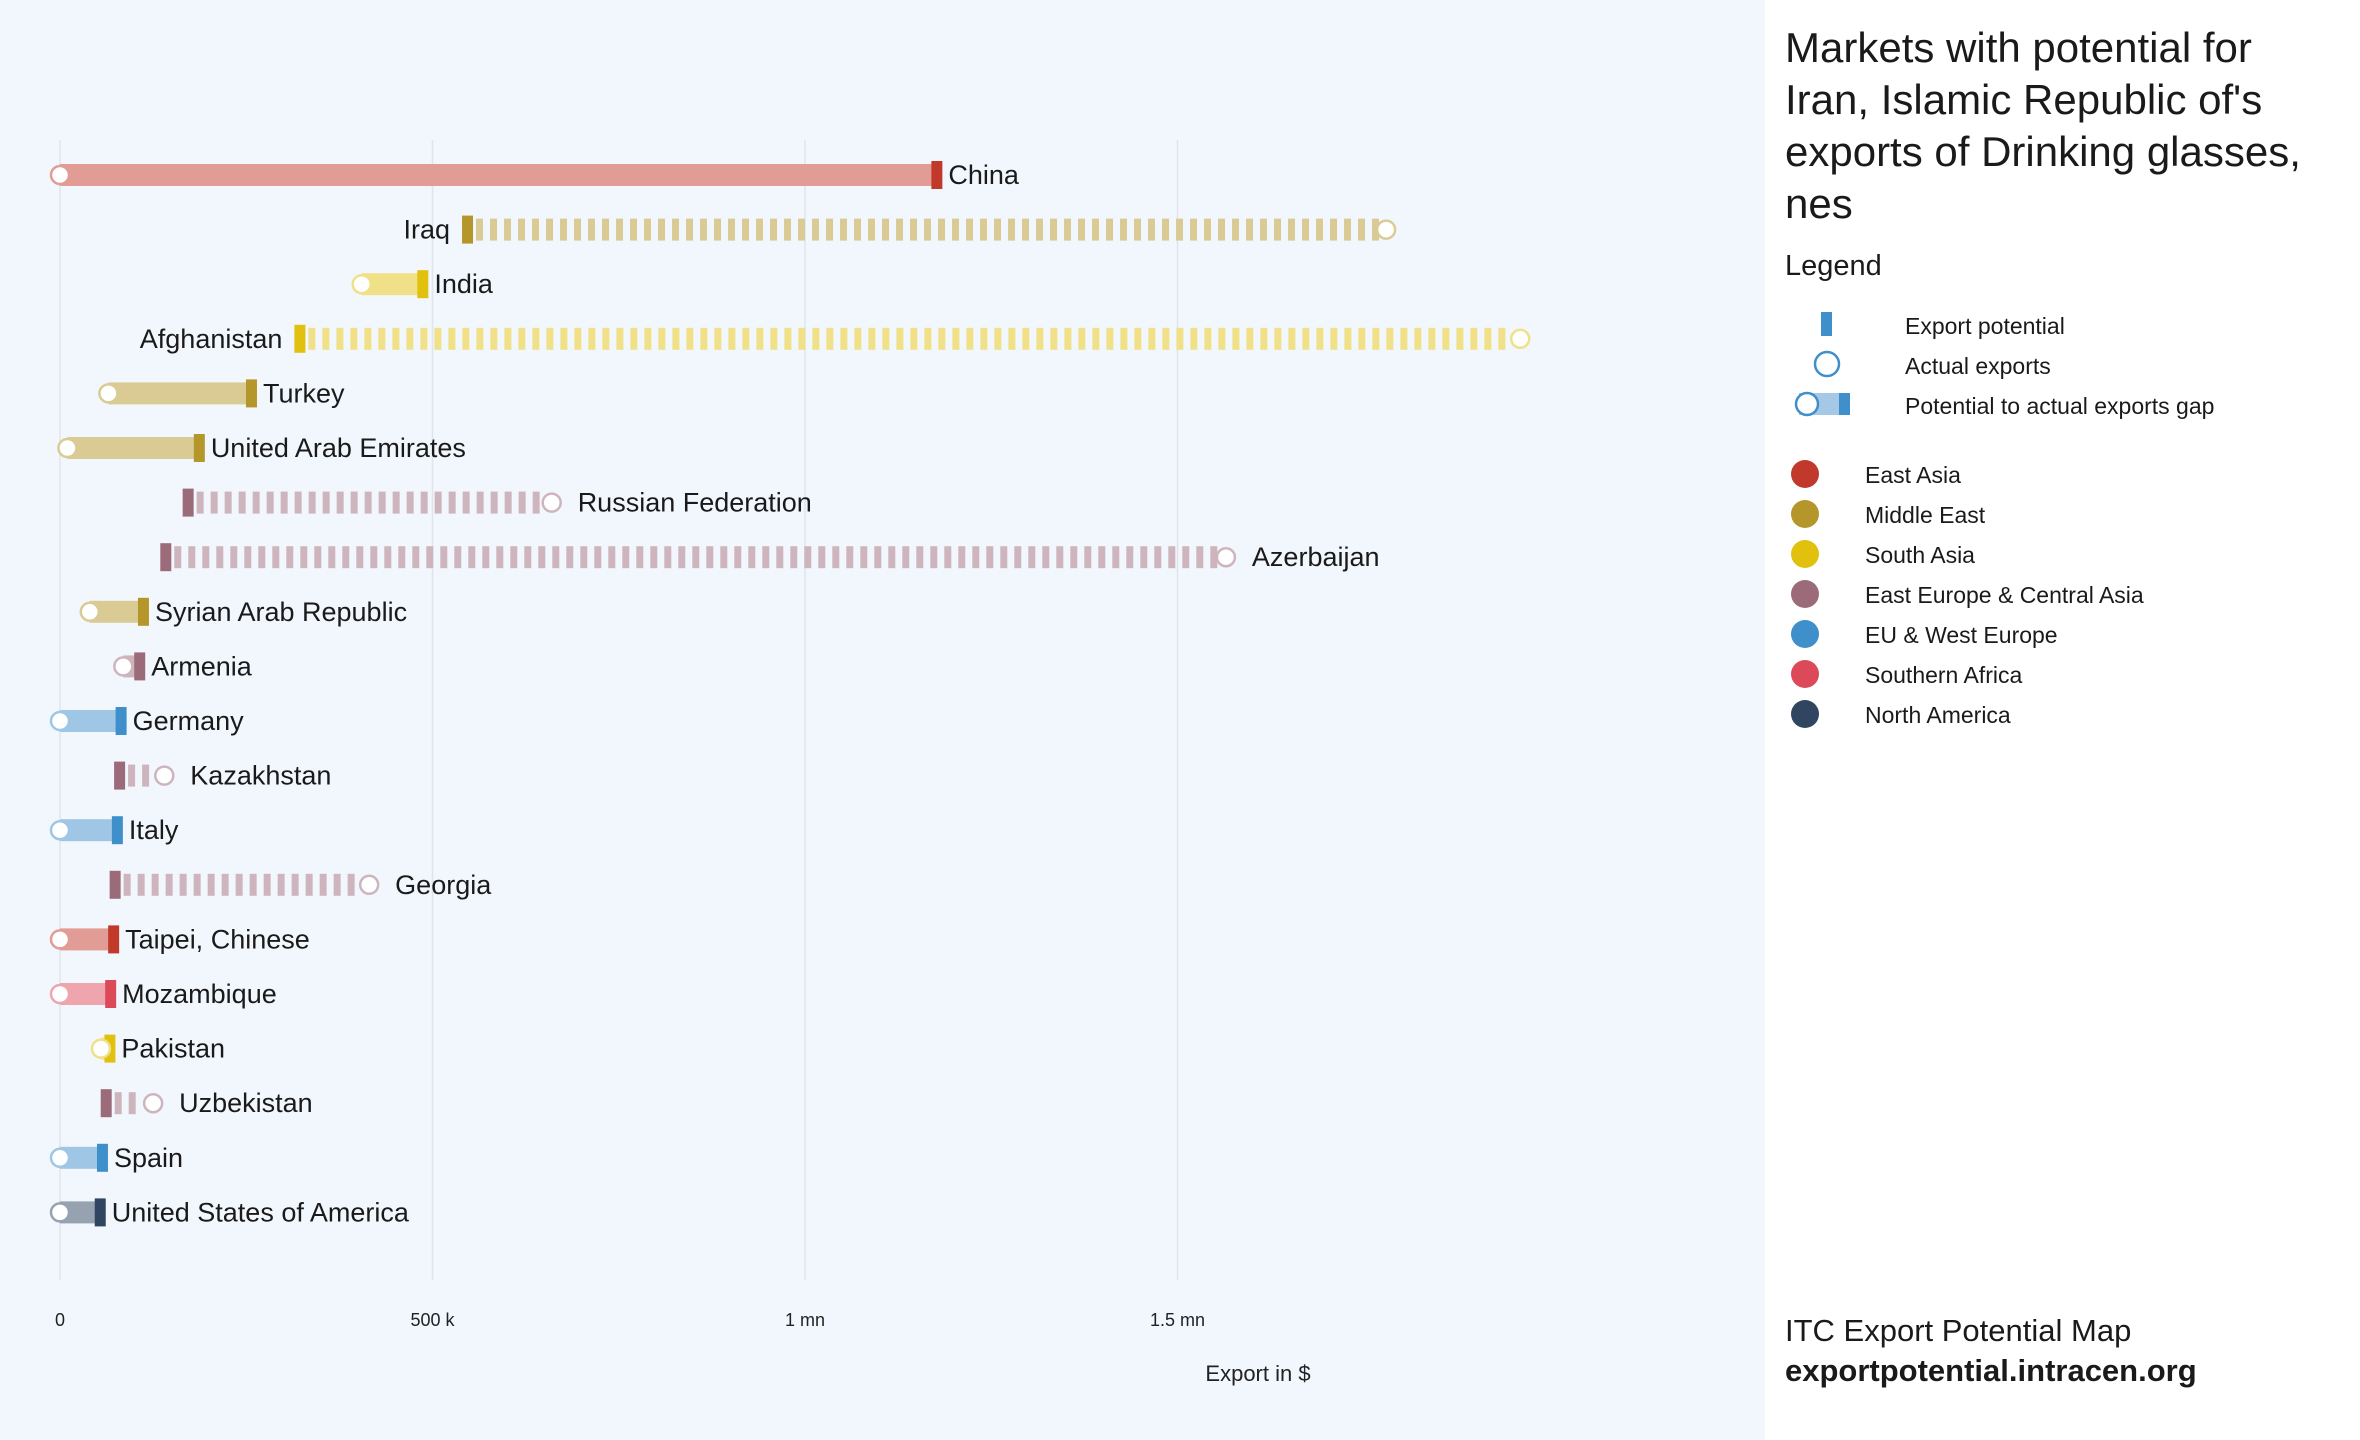 Image resolution: width=2360 pixels, height=1440 pixels. I want to click on data-row: Spain, so click(116, 1158).